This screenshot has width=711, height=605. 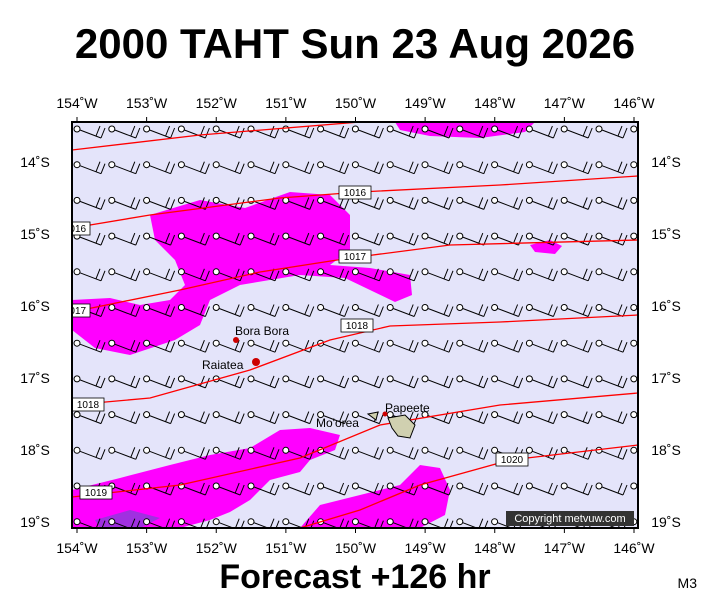 What do you see at coordinates (217, 103) in the screenshot?
I see `x-axis-label: 152˚W` at bounding box center [217, 103].